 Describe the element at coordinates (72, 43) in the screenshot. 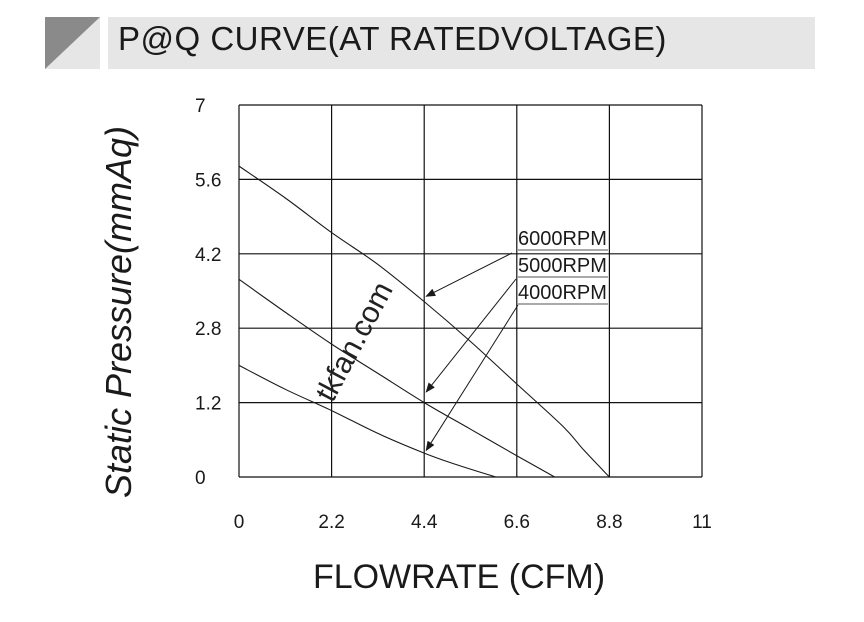

I see `header-corner-icon` at that location.